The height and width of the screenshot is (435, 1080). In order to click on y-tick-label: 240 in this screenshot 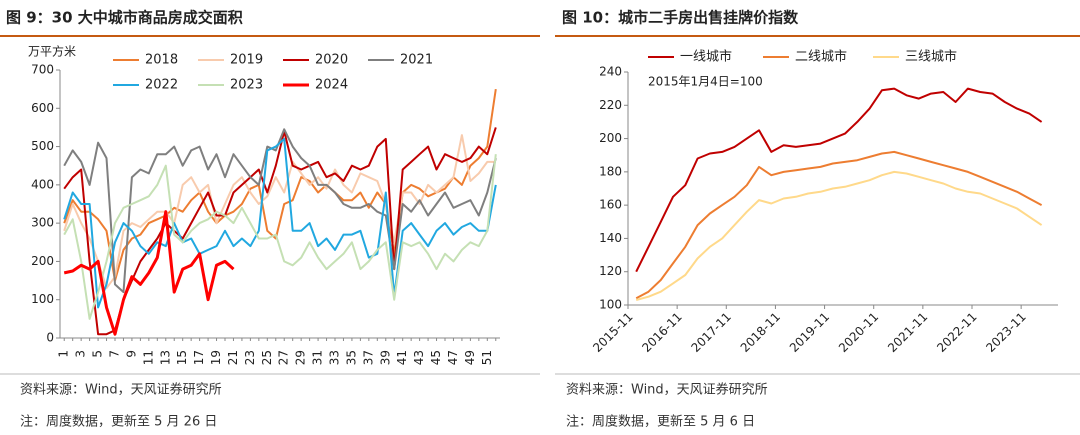, I will do `click(610, 72)`.